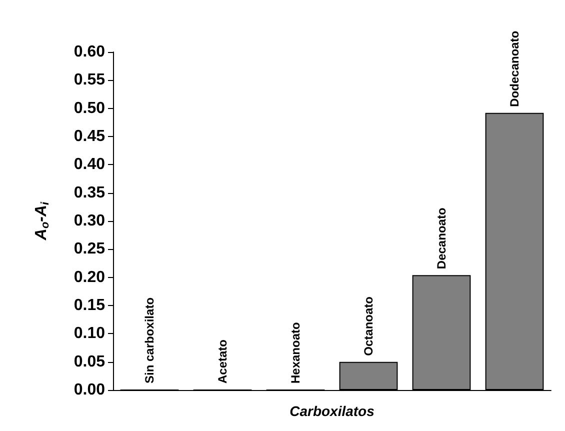 Image resolution: width=565 pixels, height=431 pixels. What do you see at coordinates (90, 305) in the screenshot?
I see `y-tick-label: 0.15` at bounding box center [90, 305].